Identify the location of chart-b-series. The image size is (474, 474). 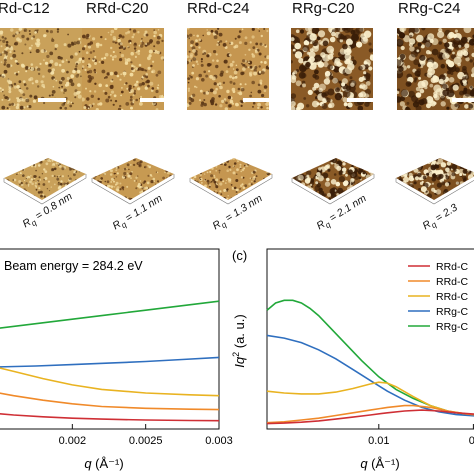
(110, 361).